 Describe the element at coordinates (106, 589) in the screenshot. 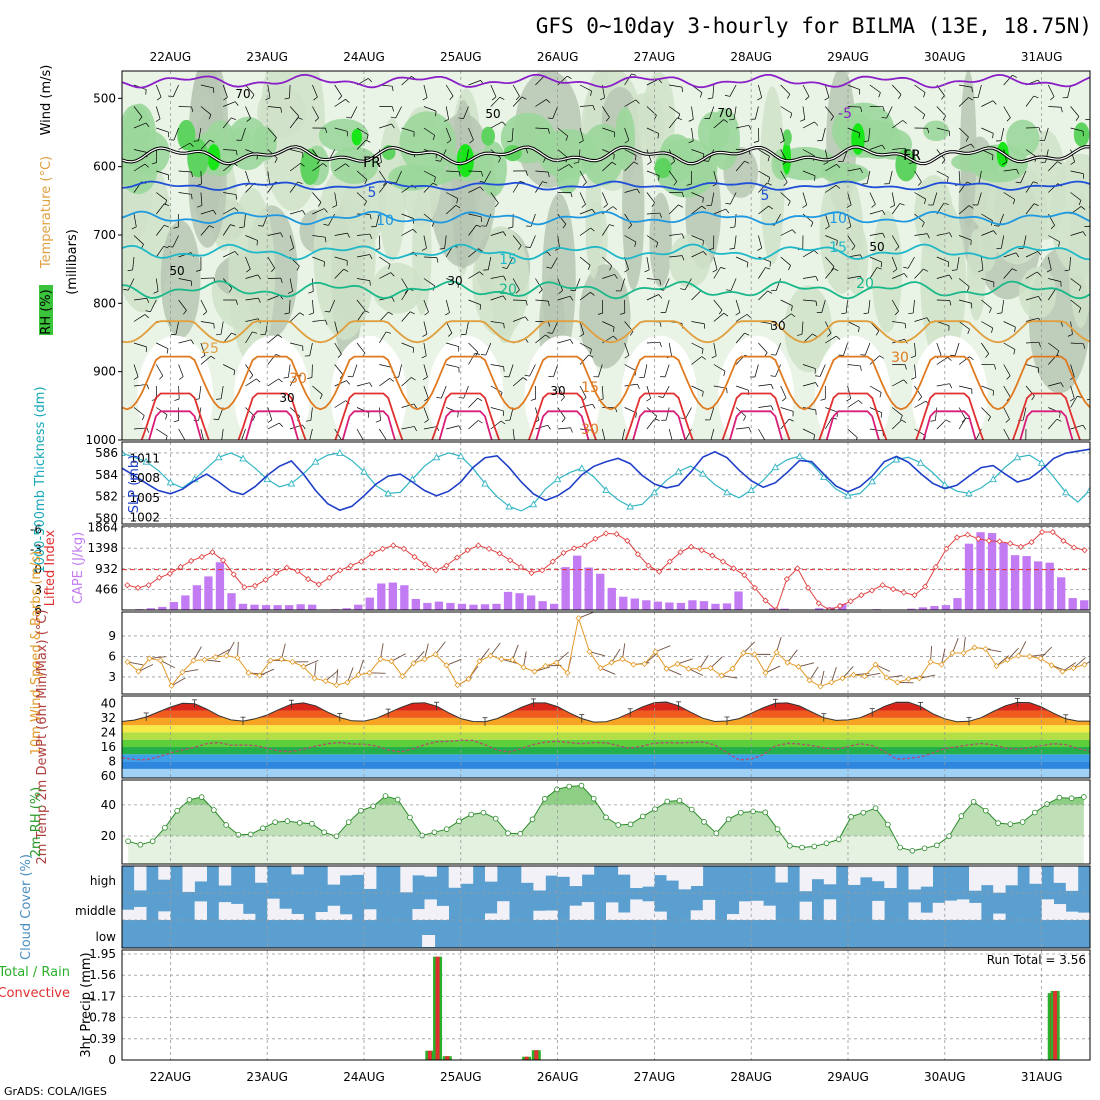

I see `cape-tick-label: 466` at that location.